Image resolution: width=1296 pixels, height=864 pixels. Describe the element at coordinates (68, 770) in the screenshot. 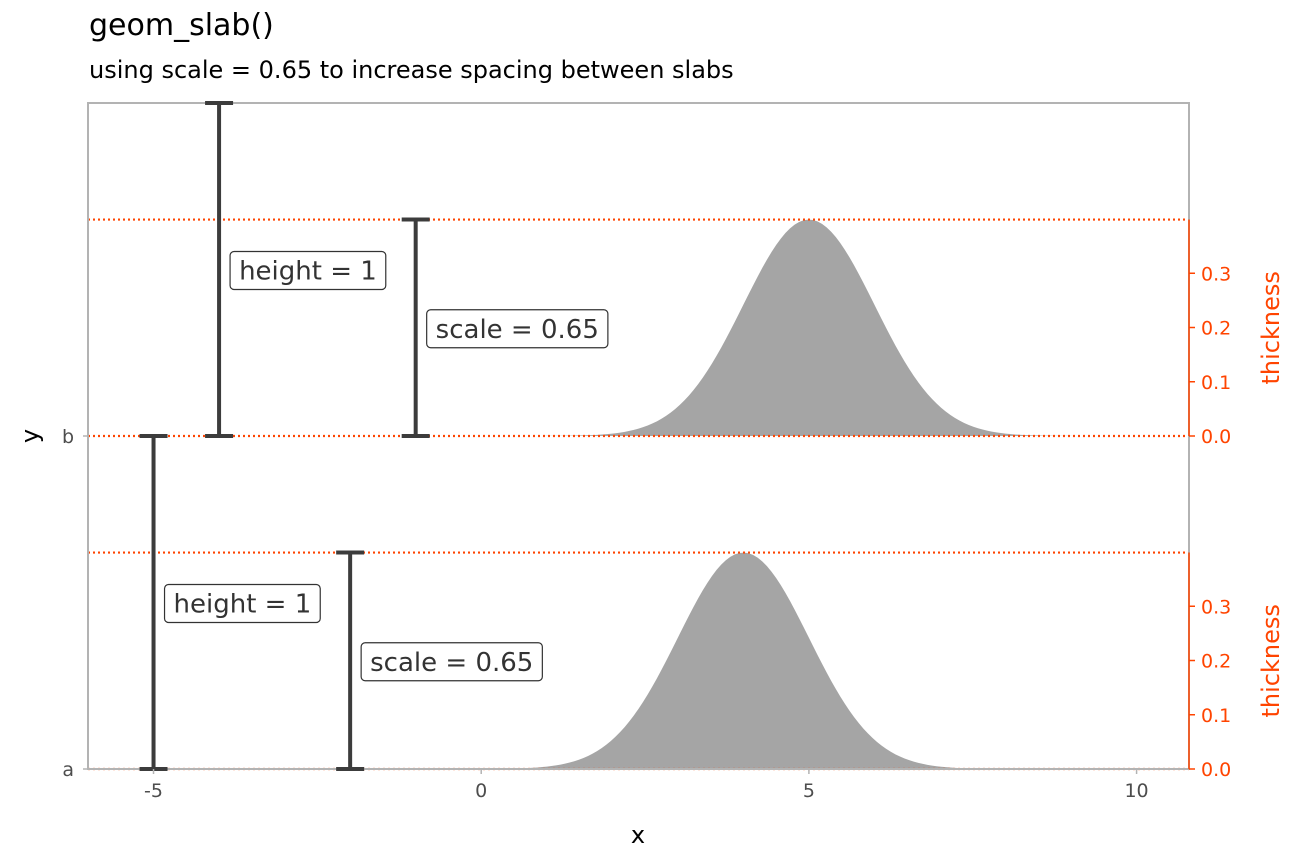

I see `y-tick-label: a` at that location.